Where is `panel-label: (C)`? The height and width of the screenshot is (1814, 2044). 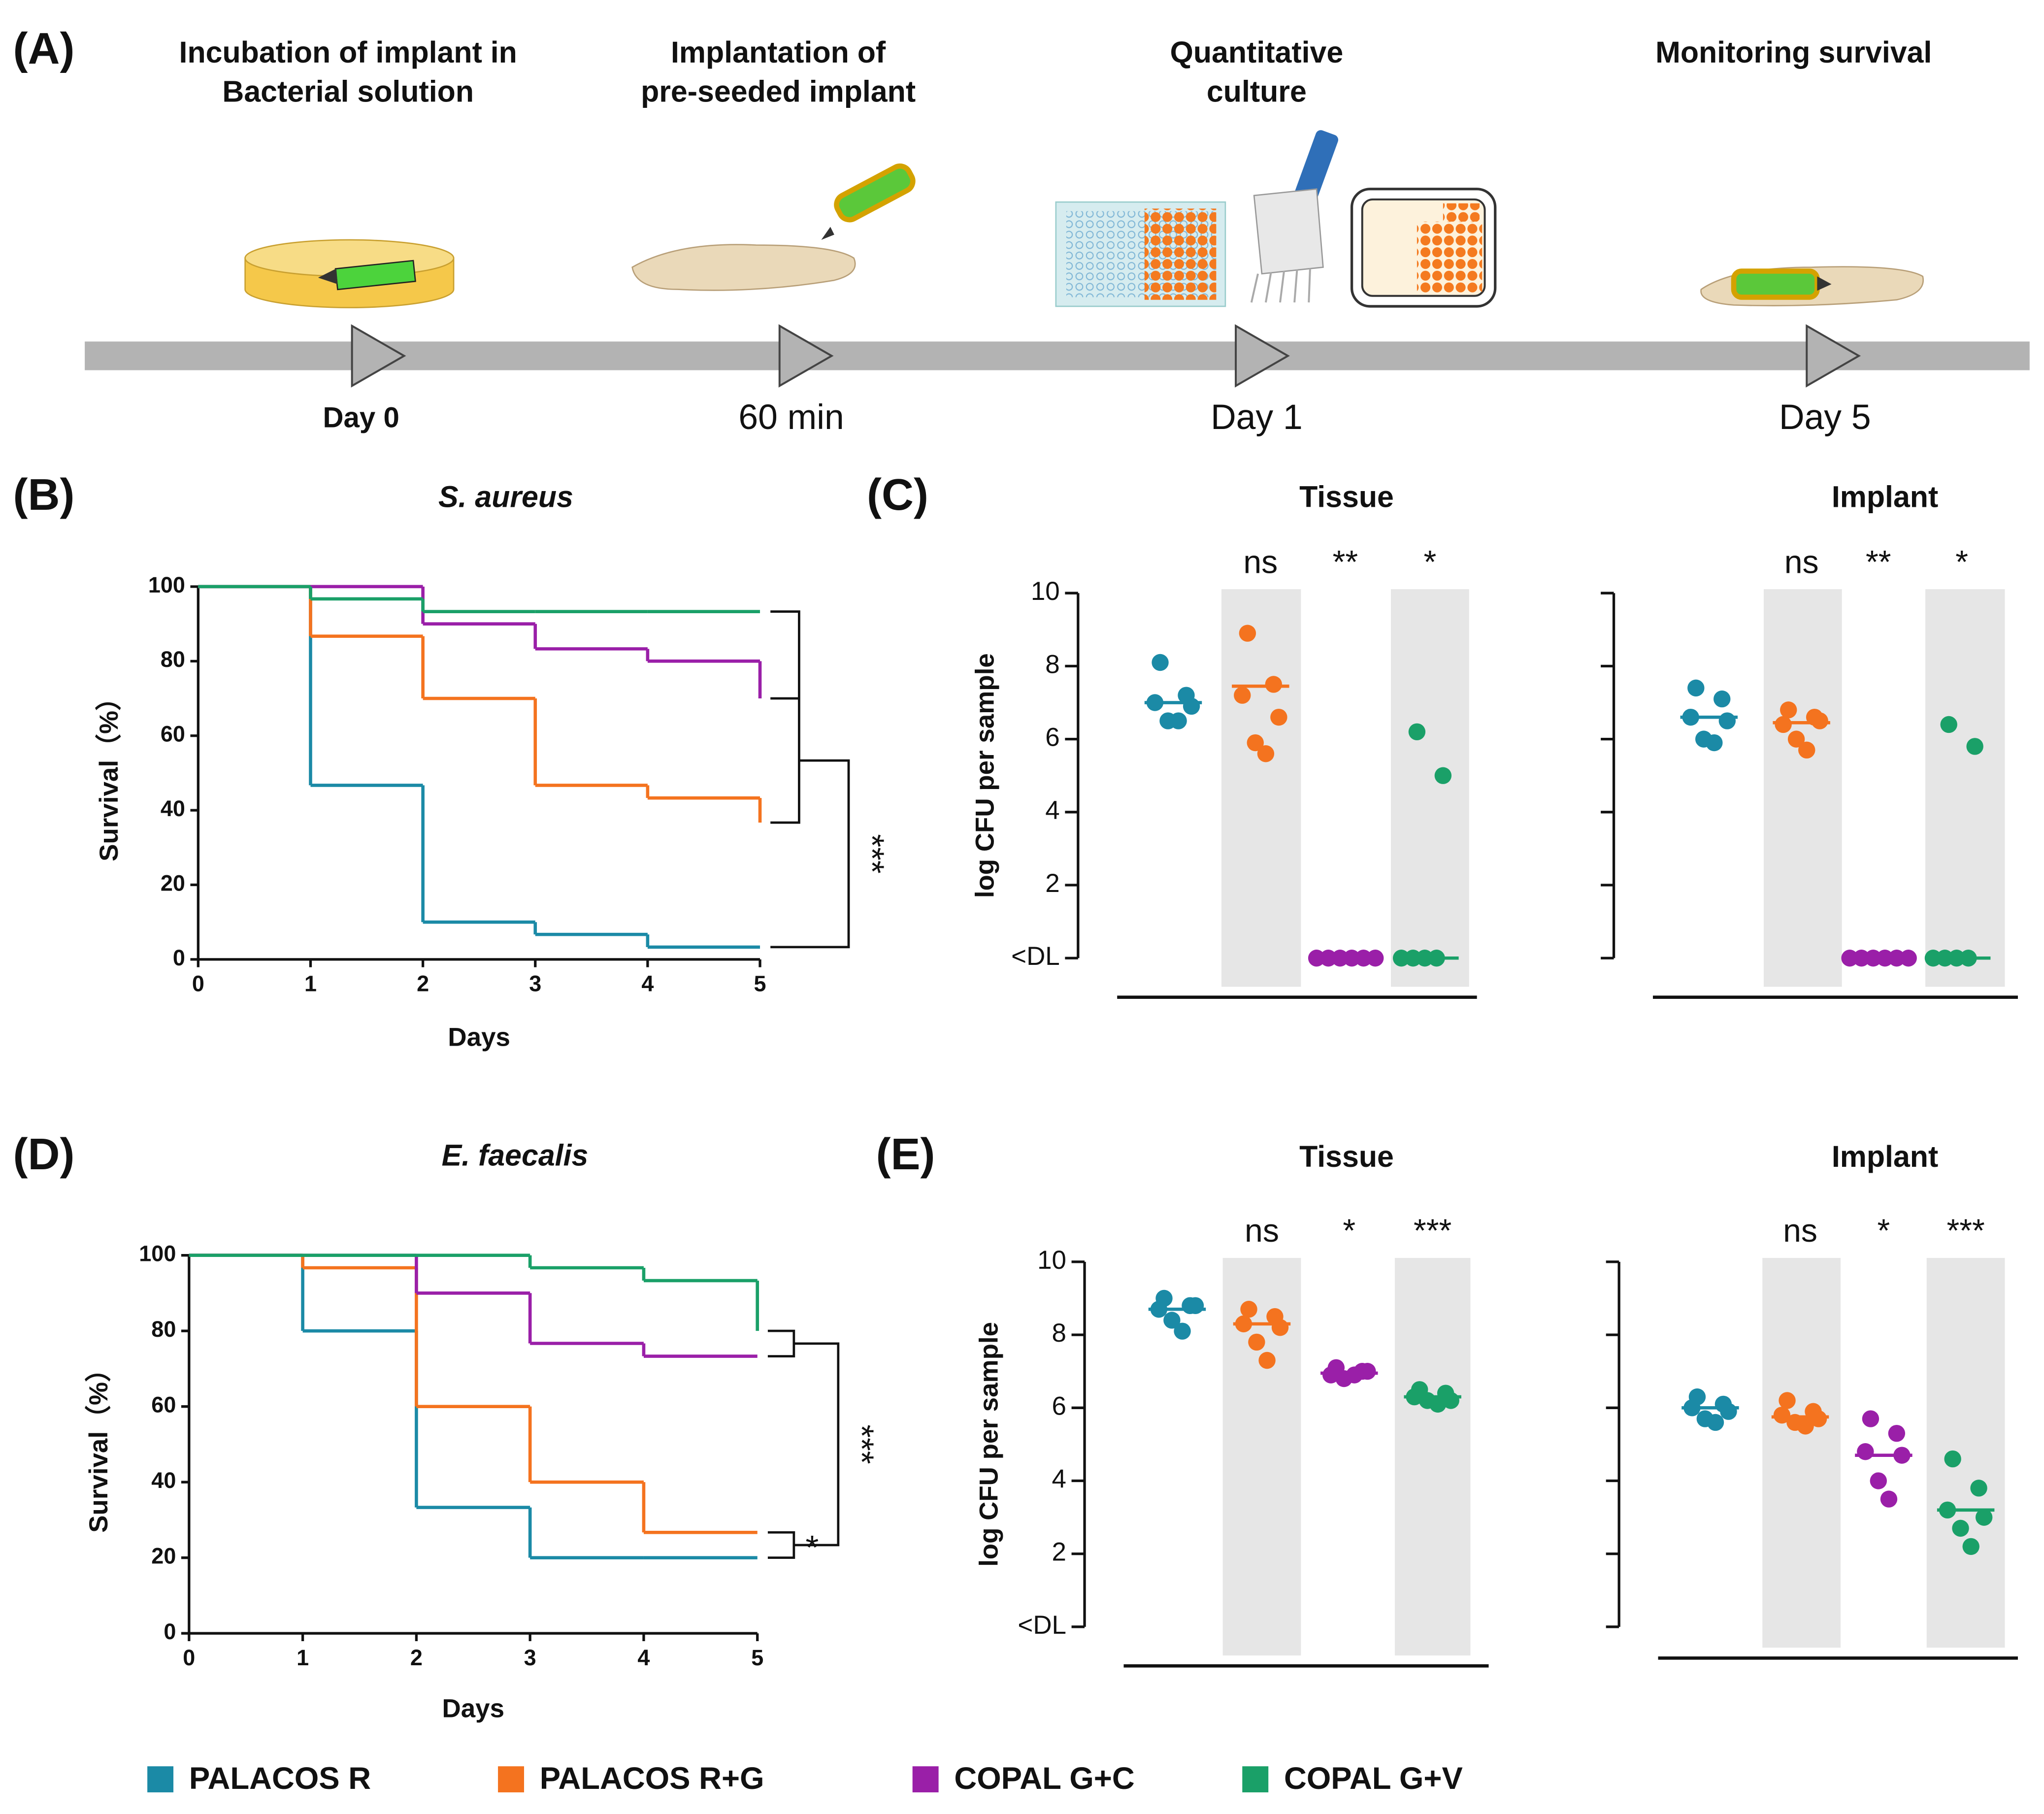 panel-label: (C) is located at coordinates (897, 495).